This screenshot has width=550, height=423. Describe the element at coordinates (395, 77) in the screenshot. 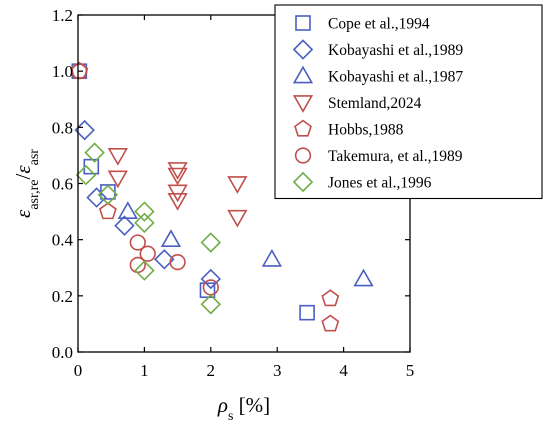

I see `legend-label: Kobayashi et al.,1987` at that location.